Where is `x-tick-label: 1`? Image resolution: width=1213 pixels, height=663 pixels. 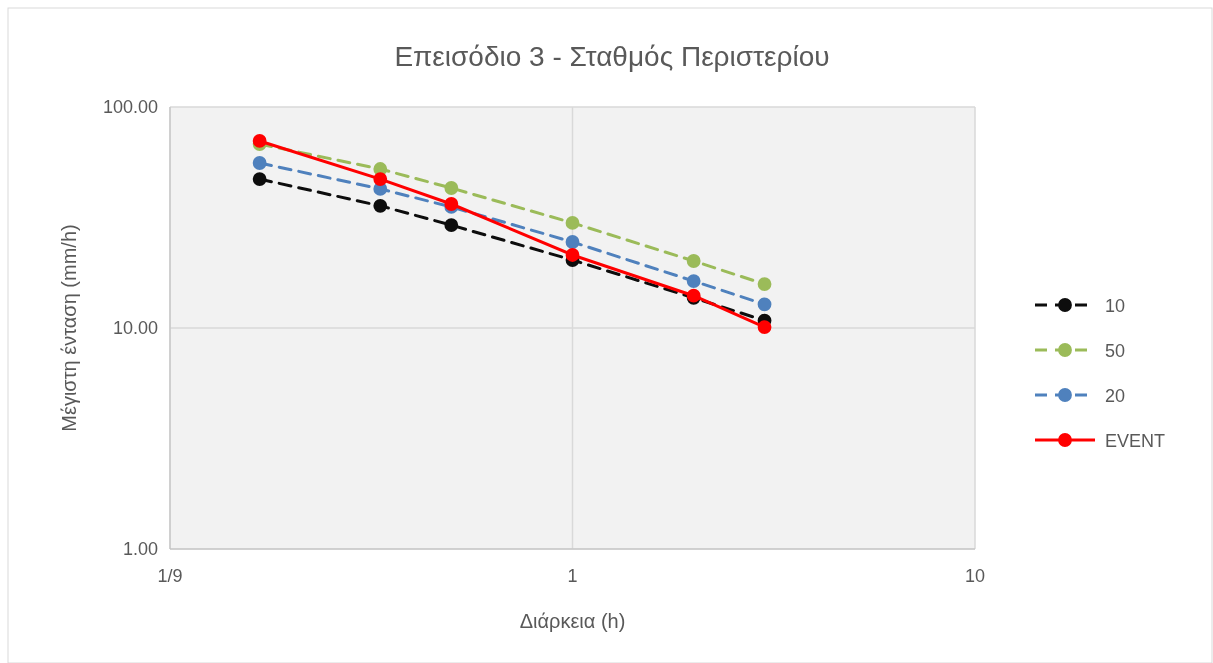 x-tick-label: 1 is located at coordinates (572, 576).